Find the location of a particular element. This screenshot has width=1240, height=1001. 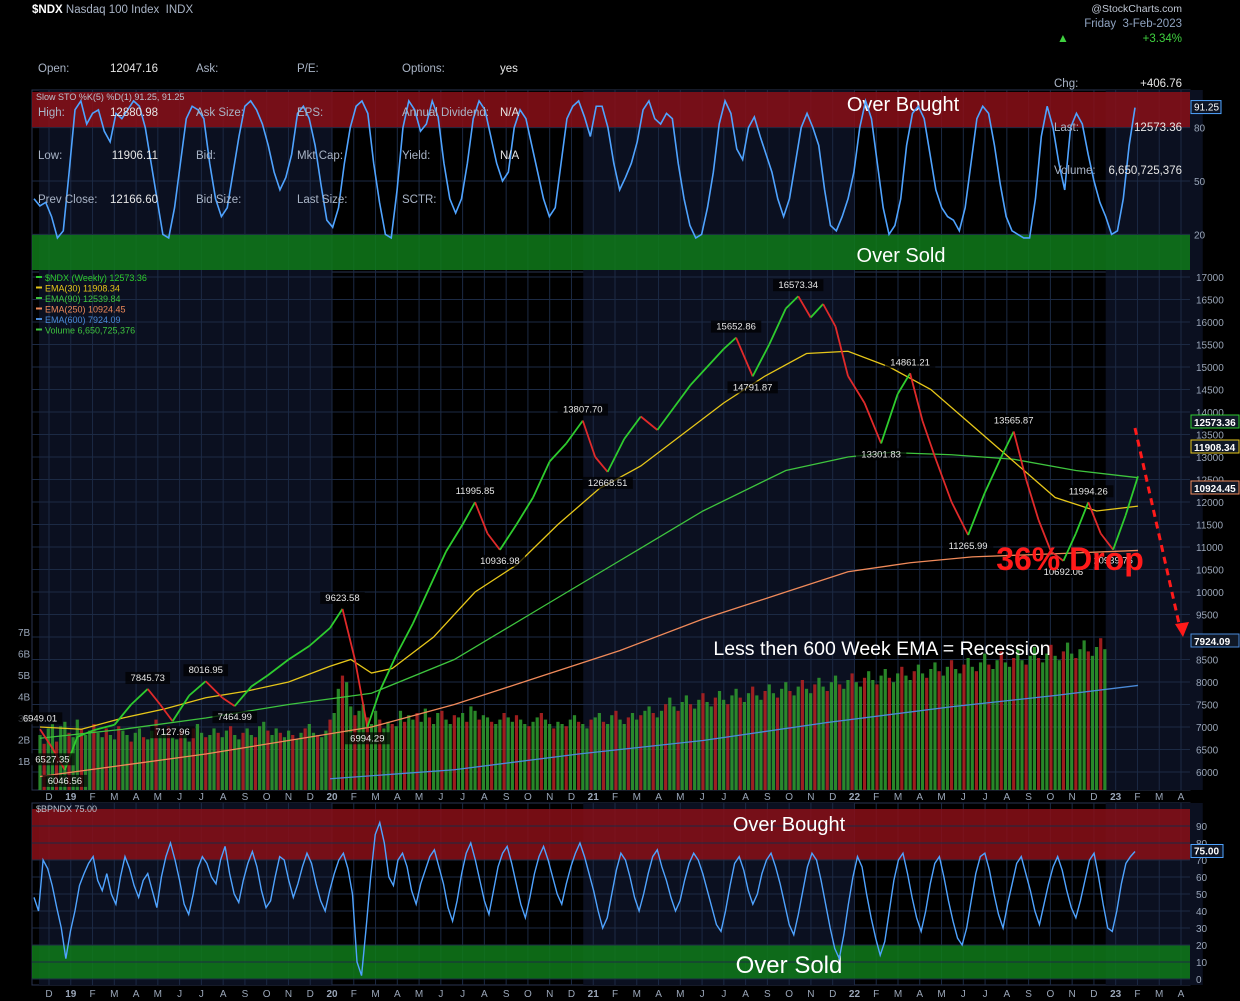

bp-y-tick: 30 is located at coordinates (1202, 929).